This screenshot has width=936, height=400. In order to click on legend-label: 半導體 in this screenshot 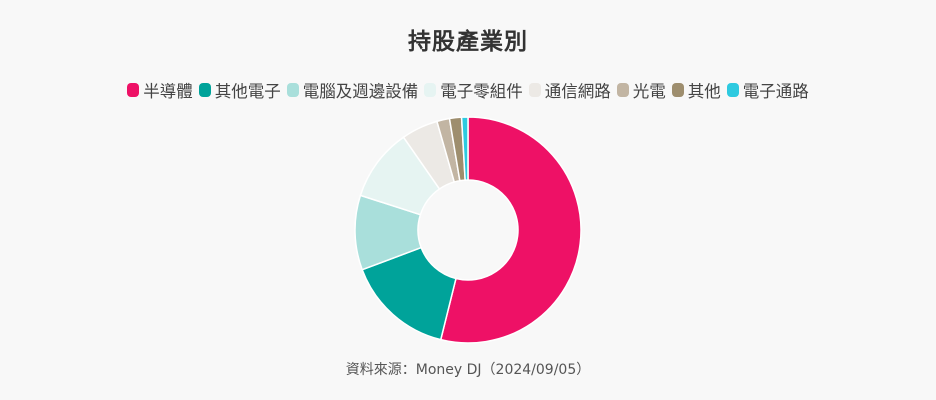, I will do `click(168, 91)`.